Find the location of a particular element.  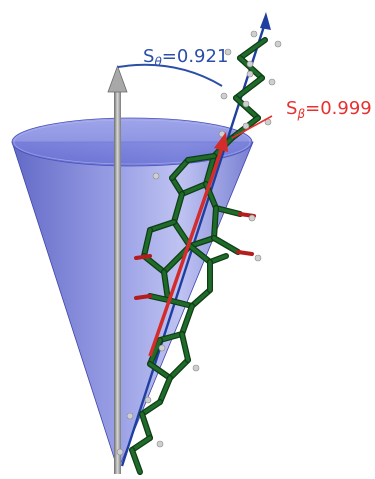

theta-arc is located at coordinates (170, 75).